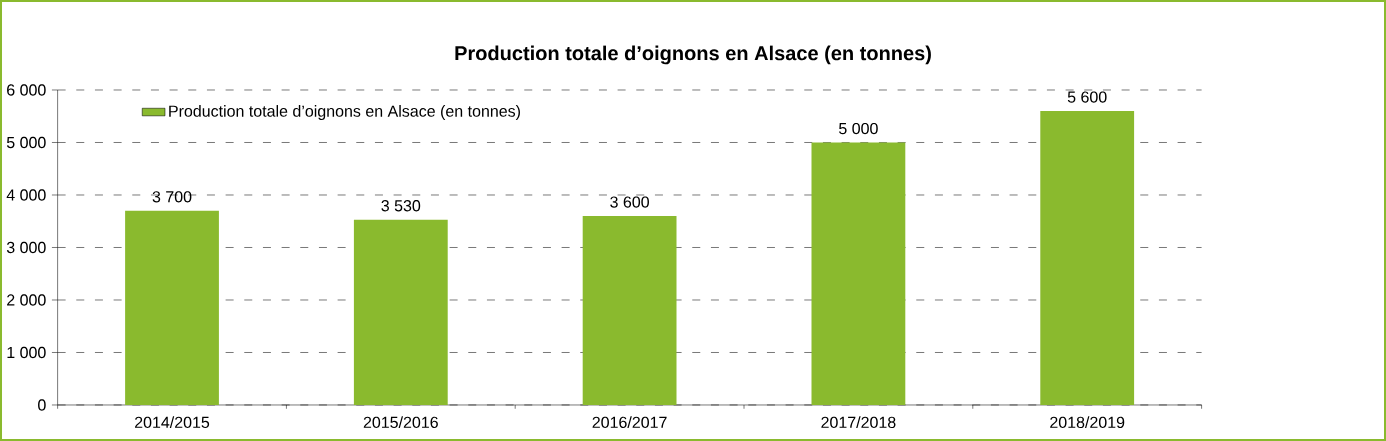 Image resolution: width=1386 pixels, height=441 pixels. I want to click on y-tick-label: 5 000, so click(26, 142).